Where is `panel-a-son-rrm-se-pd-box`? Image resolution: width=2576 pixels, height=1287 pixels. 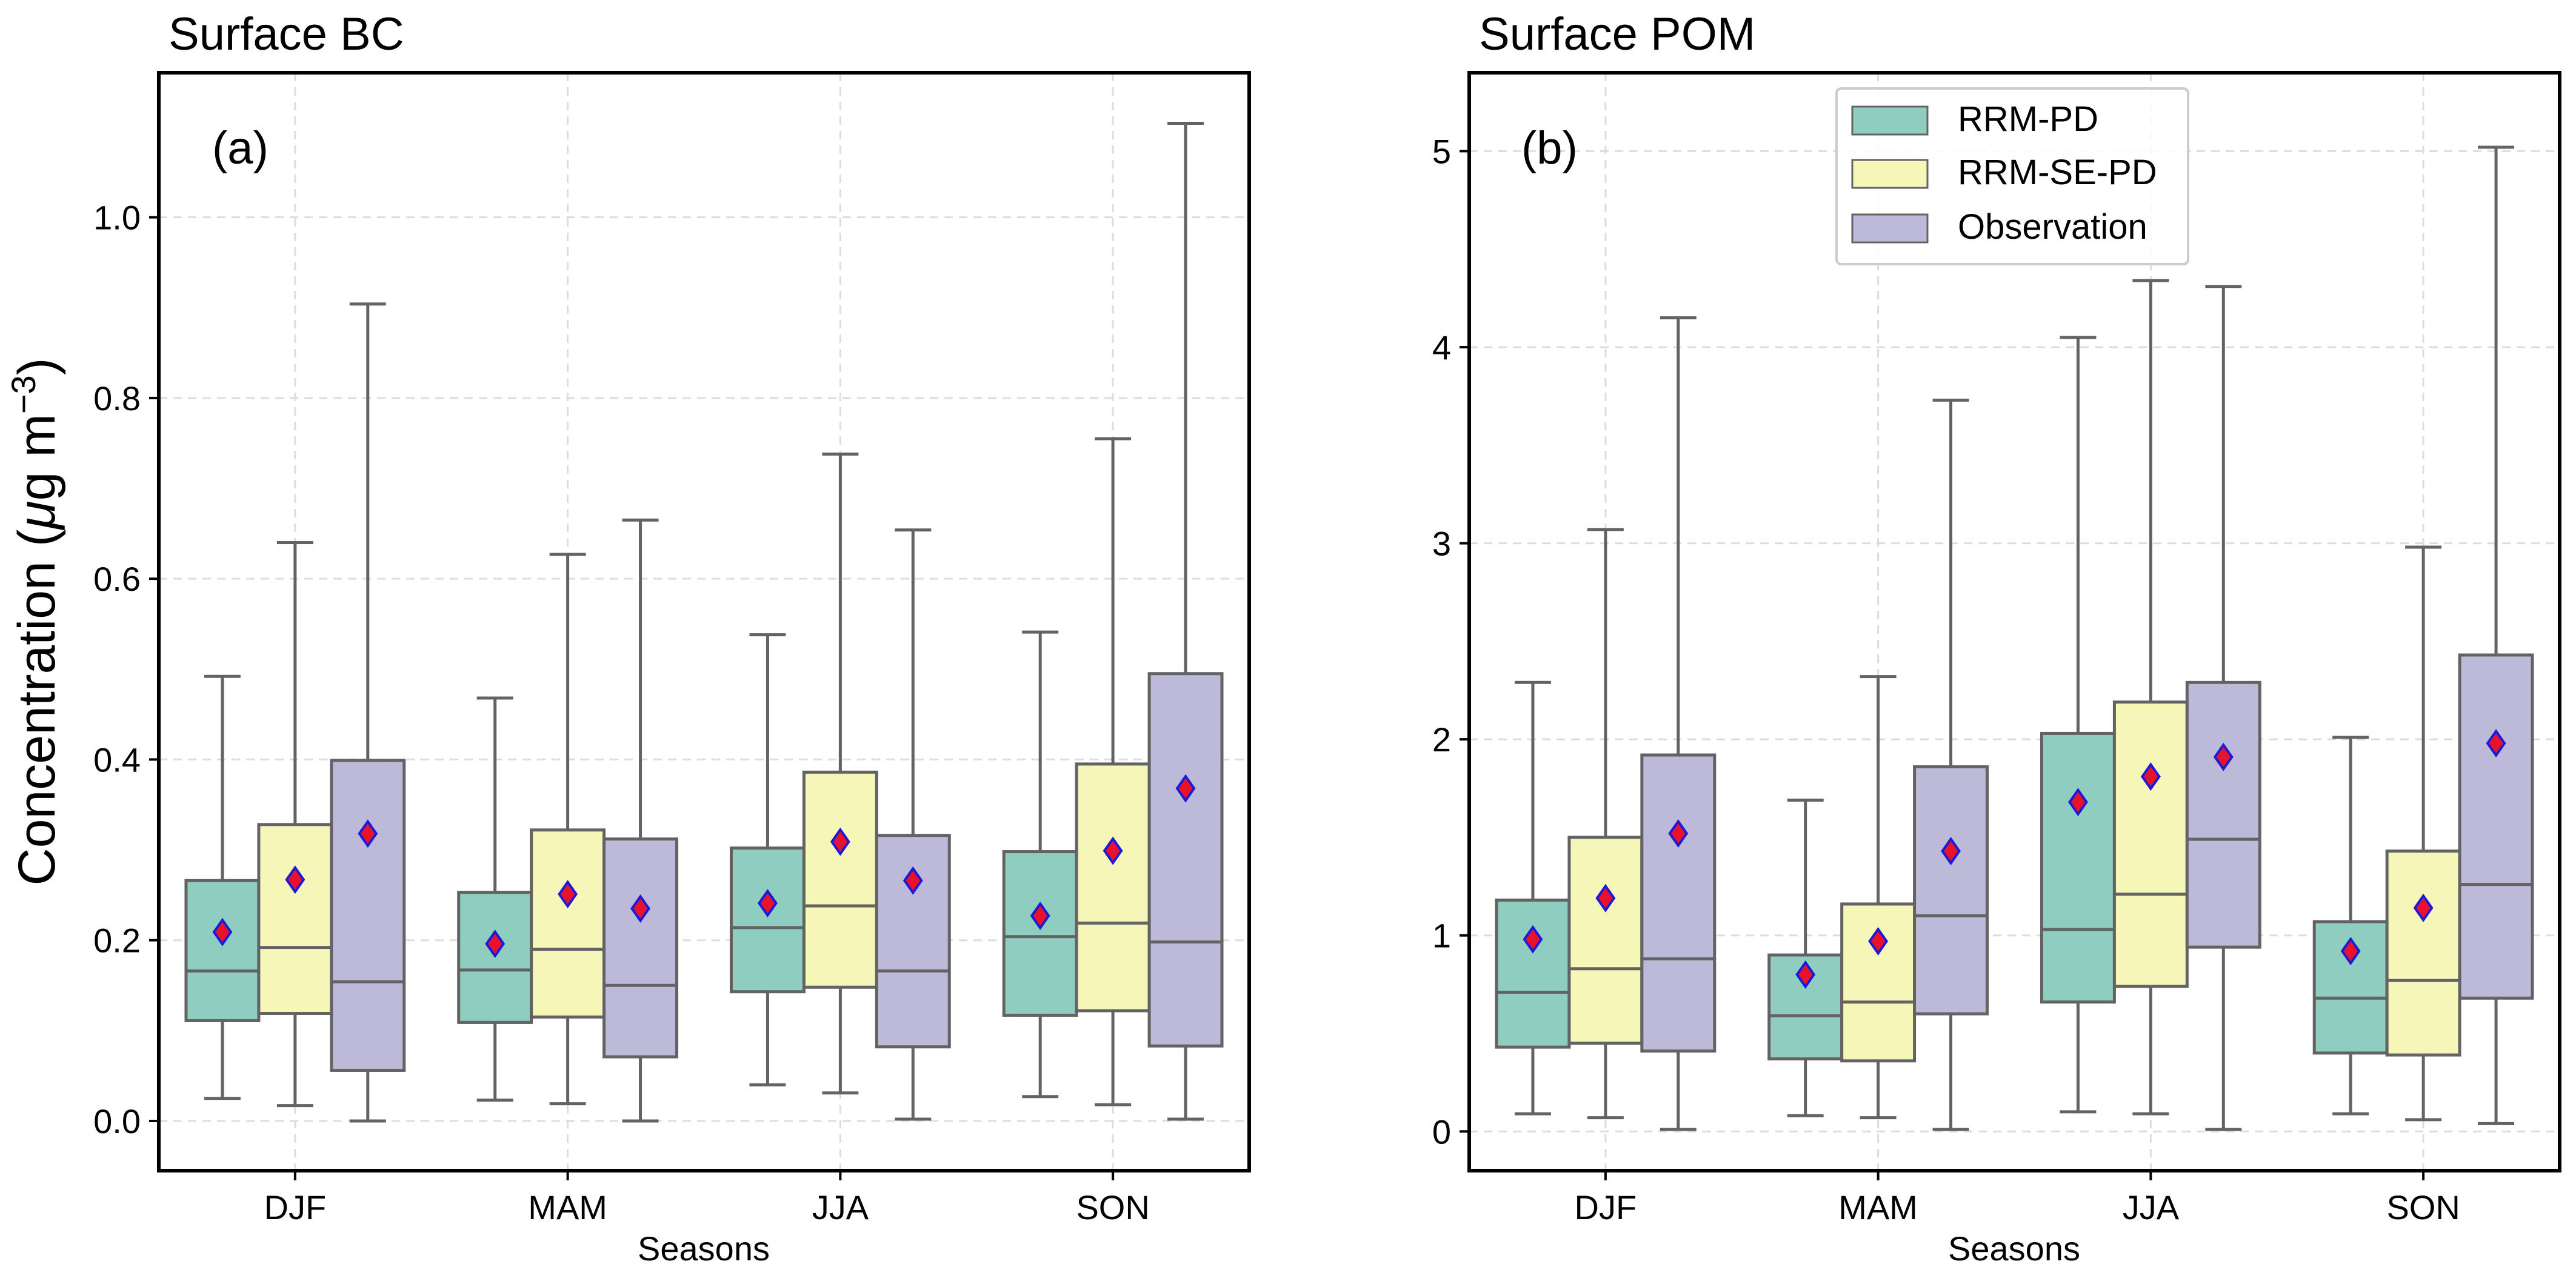 panel-a-son-rrm-se-pd-box is located at coordinates (1113, 771).